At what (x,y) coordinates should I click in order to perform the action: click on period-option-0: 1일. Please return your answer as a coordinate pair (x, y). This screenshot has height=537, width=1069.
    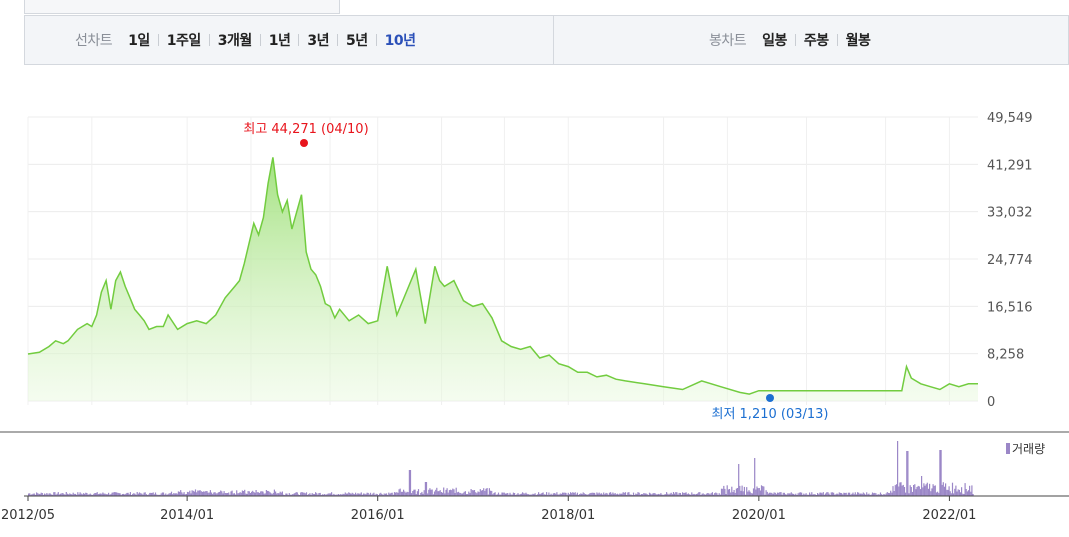
    Looking at the image, I should click on (139, 41).